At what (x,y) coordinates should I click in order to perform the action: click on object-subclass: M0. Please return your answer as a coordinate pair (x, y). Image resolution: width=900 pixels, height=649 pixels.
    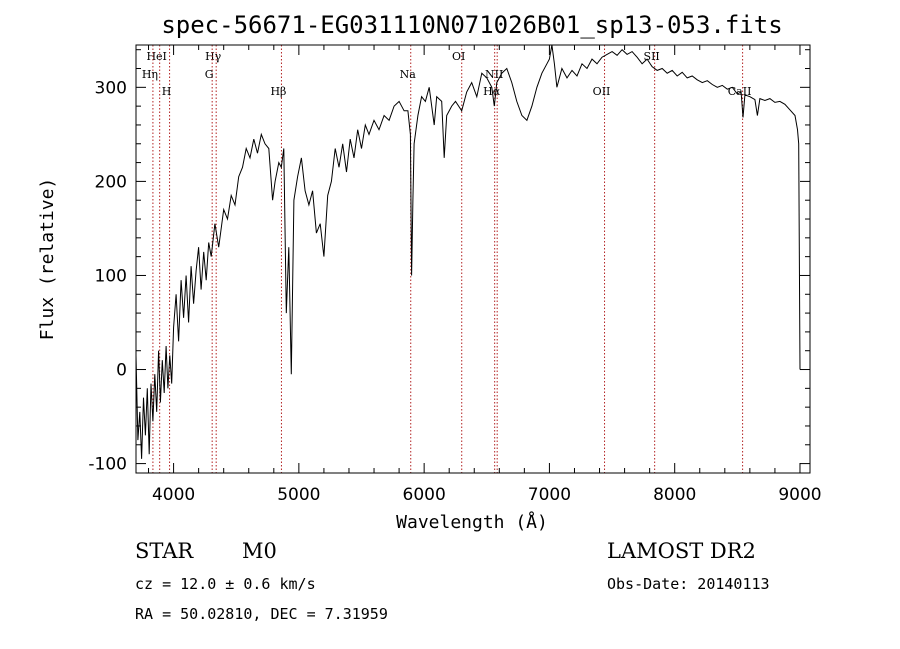
    Looking at the image, I should click on (259, 551).